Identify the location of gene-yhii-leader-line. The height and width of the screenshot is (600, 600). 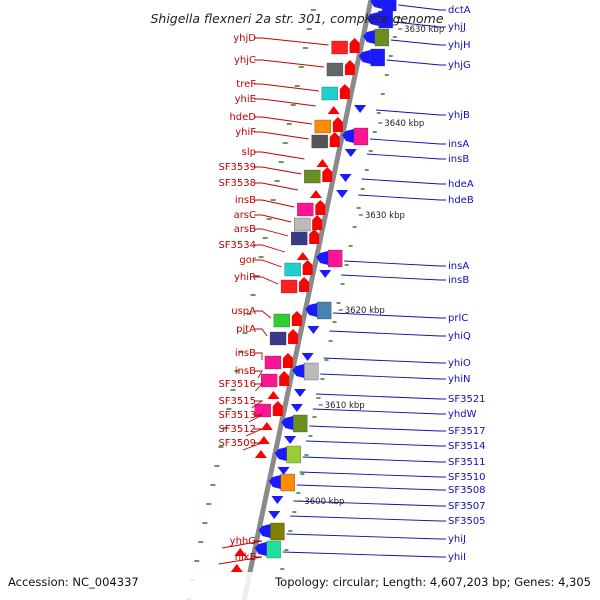
(364, 554).